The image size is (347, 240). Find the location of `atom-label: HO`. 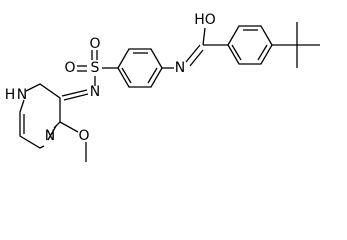

atom-label: HO is located at coordinates (205, 20).